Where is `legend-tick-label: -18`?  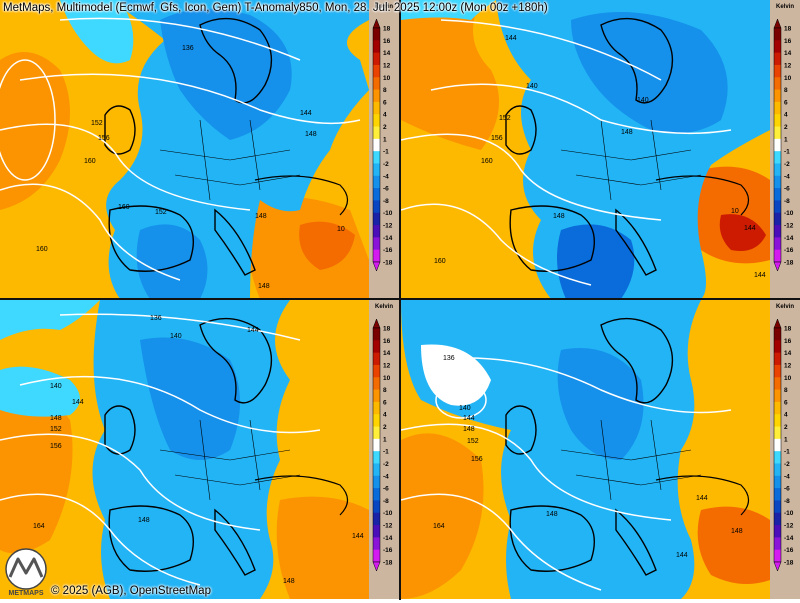
legend-tick-label: -18 is located at coordinates (388, 263).